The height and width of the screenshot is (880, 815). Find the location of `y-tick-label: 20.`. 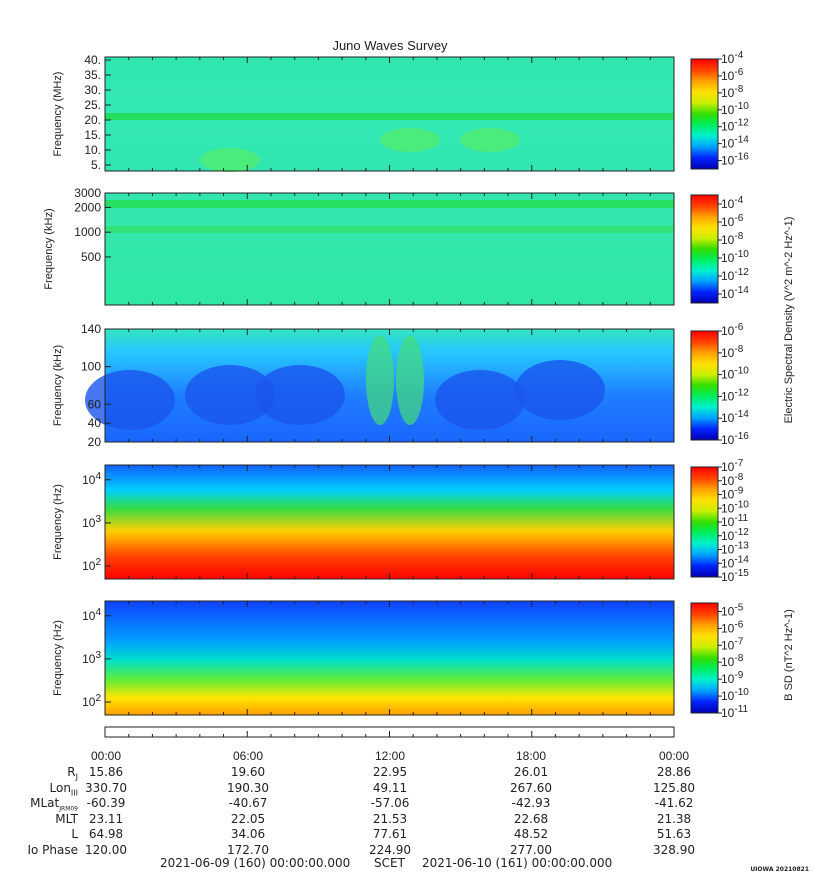

y-tick-label: 20. is located at coordinates (92, 120).